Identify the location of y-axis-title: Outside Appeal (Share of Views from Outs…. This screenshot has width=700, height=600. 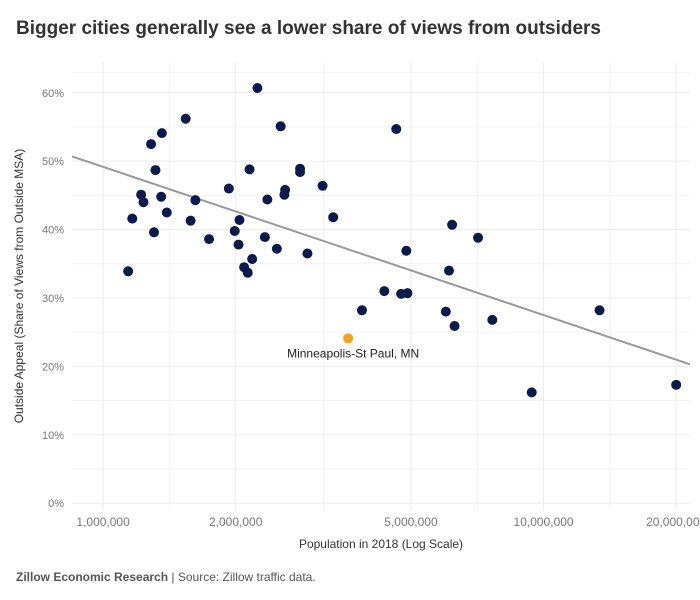
(19, 286).